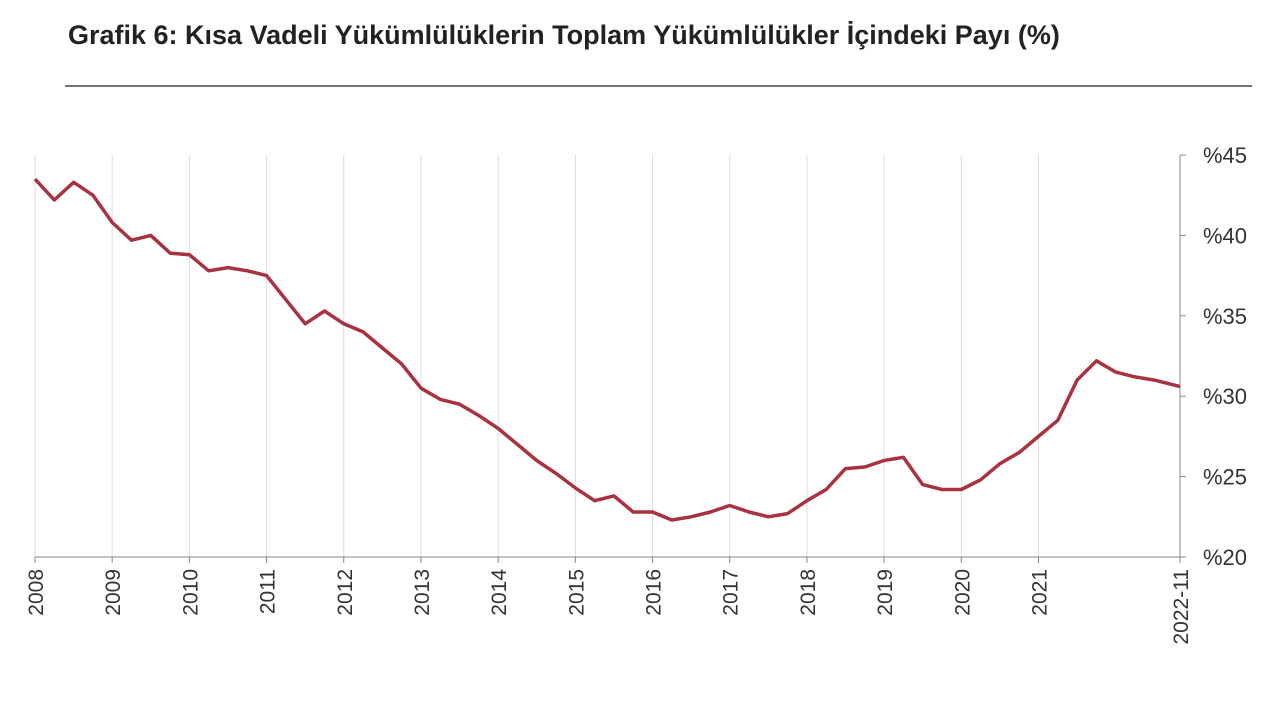 The width and height of the screenshot is (1280, 725). What do you see at coordinates (1225, 396) in the screenshot?
I see `y-tick-label: %30` at bounding box center [1225, 396].